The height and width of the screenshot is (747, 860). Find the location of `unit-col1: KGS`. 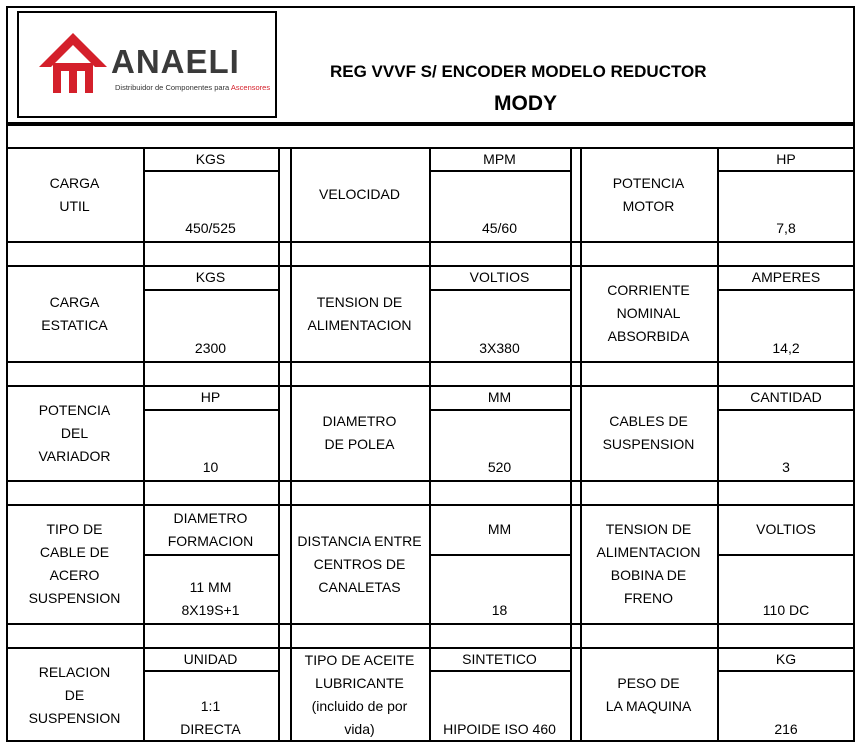

unit-col1: KGS is located at coordinates (210, 159).